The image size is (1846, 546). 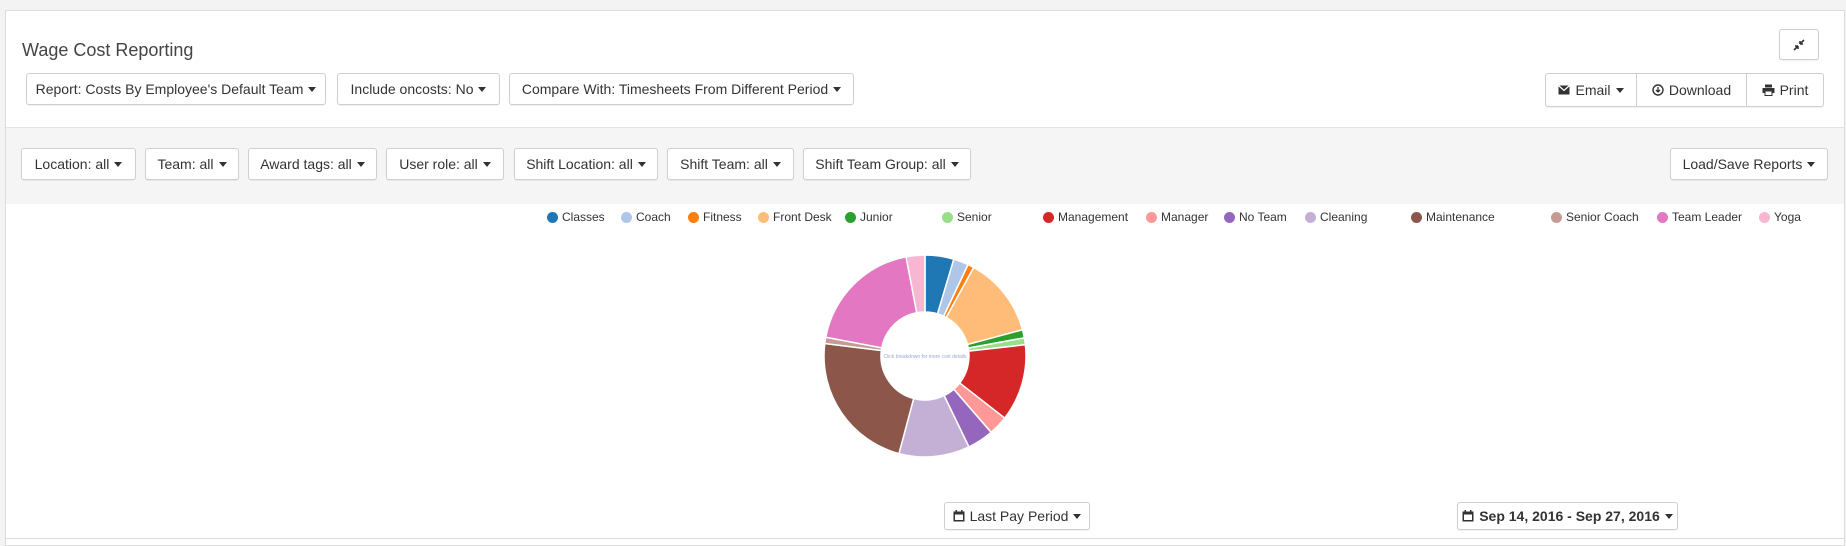 What do you see at coordinates (1460, 217) in the screenshot?
I see `legend-label: Maintenance` at bounding box center [1460, 217].